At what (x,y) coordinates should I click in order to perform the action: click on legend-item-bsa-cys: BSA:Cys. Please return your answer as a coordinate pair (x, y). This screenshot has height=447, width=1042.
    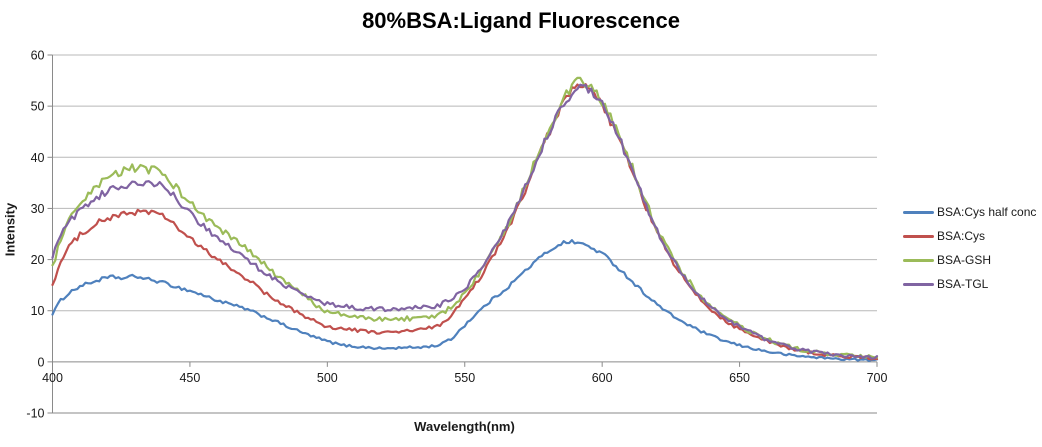
    Looking at the image, I should click on (972, 236).